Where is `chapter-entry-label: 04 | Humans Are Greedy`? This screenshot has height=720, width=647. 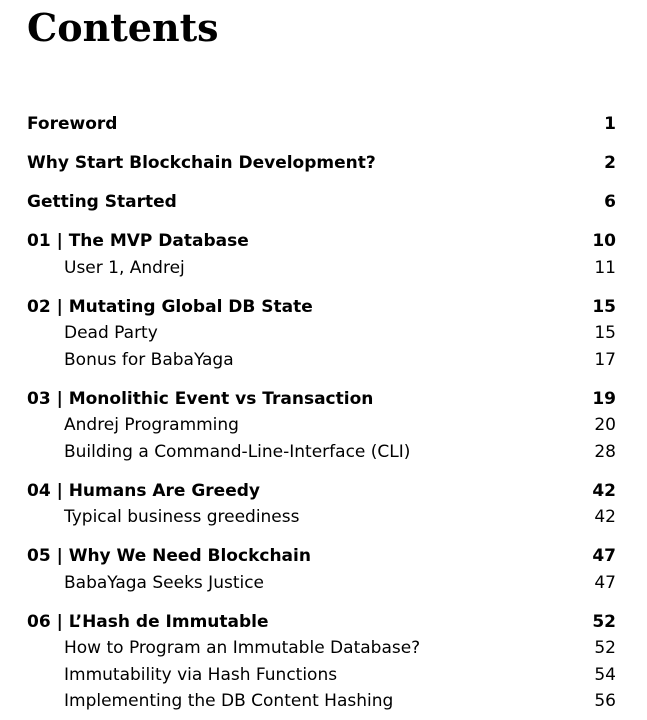 chapter-entry-label: 04 | Humans Are Greedy is located at coordinates (143, 490).